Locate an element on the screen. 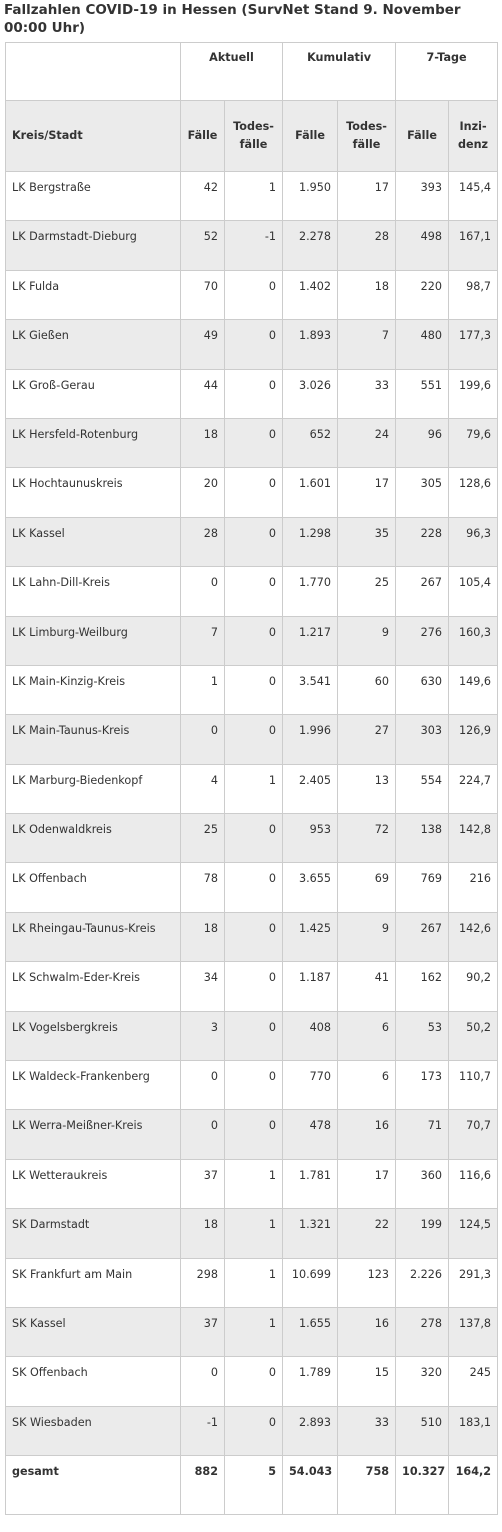 The height and width of the screenshot is (1532, 502). cell-faelle-aktuell: 70 is located at coordinates (202, 295).